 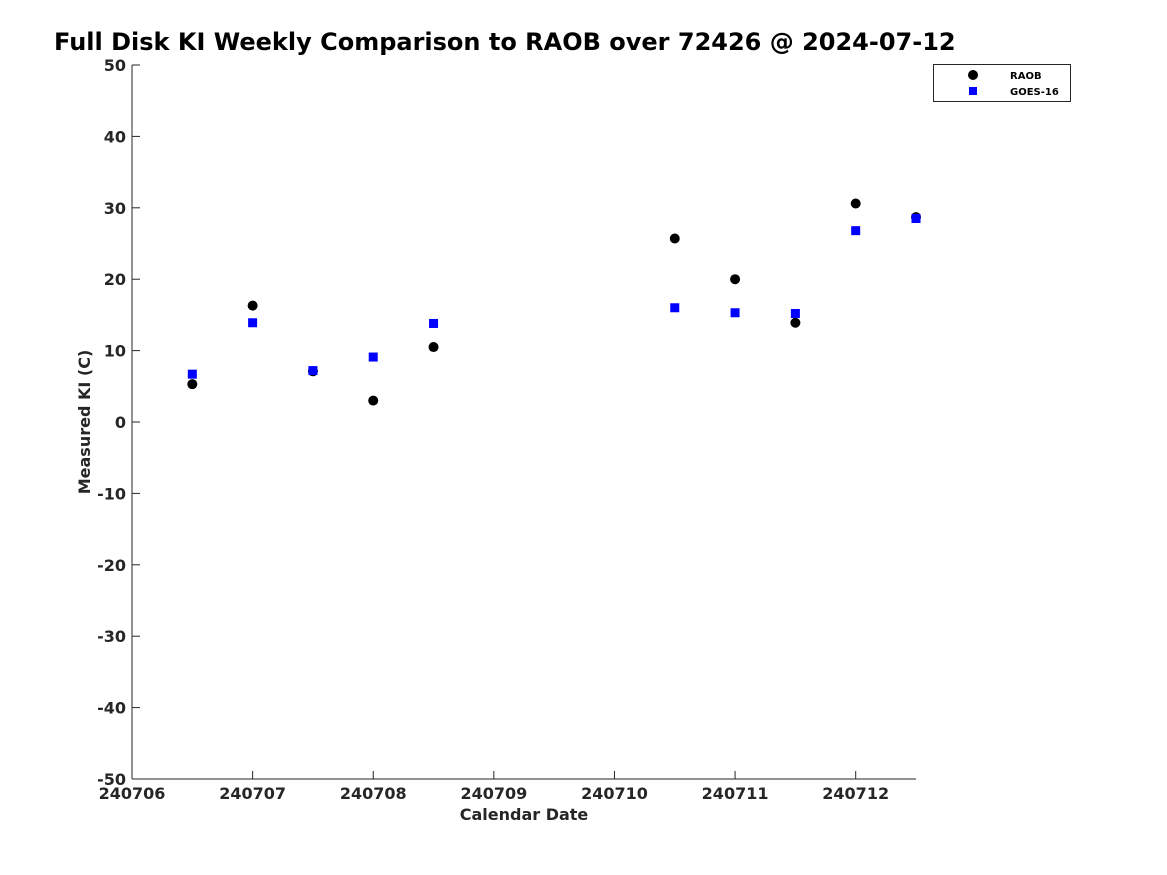 I want to click on y-tick-label: 0, so click(x=120, y=422).